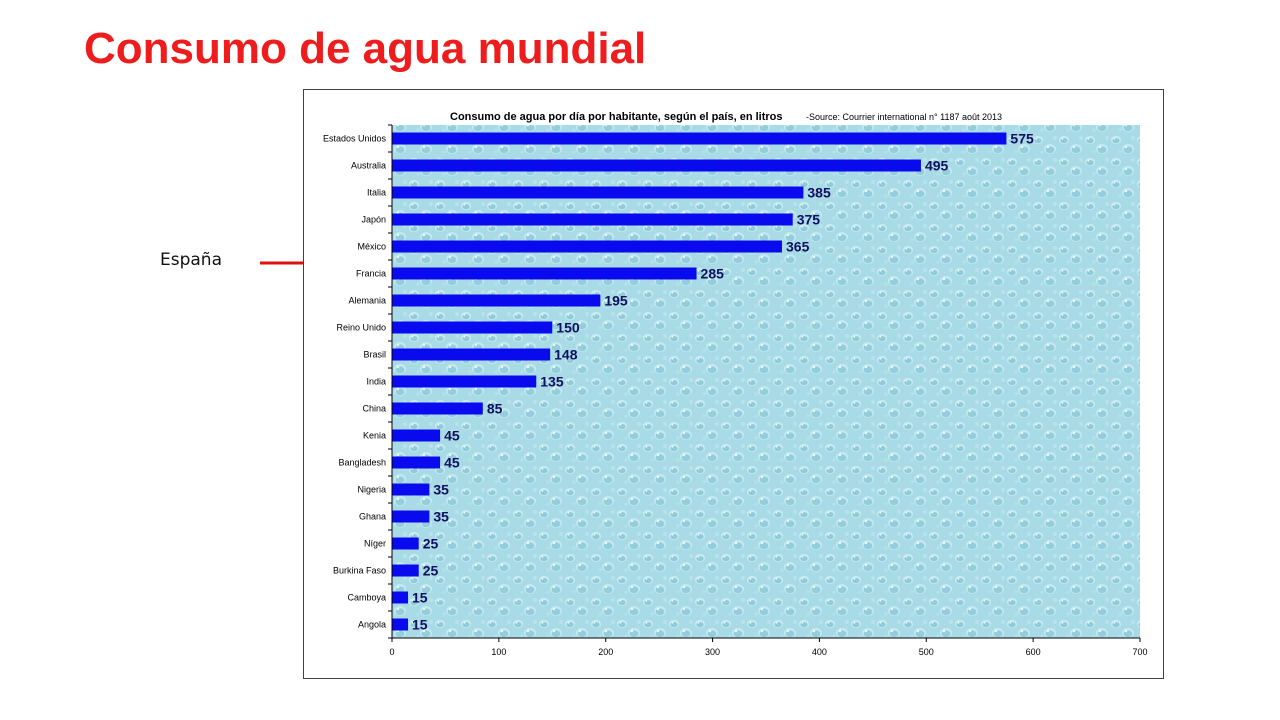 This screenshot has height=720, width=1280. What do you see at coordinates (926, 652) in the screenshot?
I see `x-tick-label: 500` at bounding box center [926, 652].